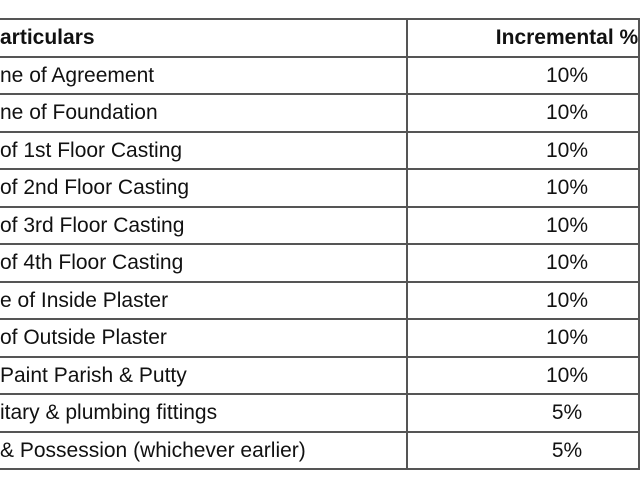 The width and height of the screenshot is (640, 480). I want to click on particular-cell: of 4th Floor Casting, so click(92, 262).